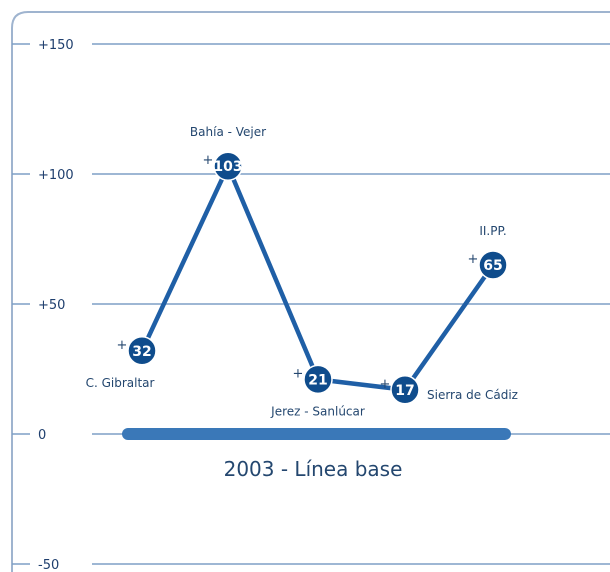 This screenshot has width=610, height=572. What do you see at coordinates (385, 384) in the screenshot?
I see `plus-sign-3: +` at bounding box center [385, 384].